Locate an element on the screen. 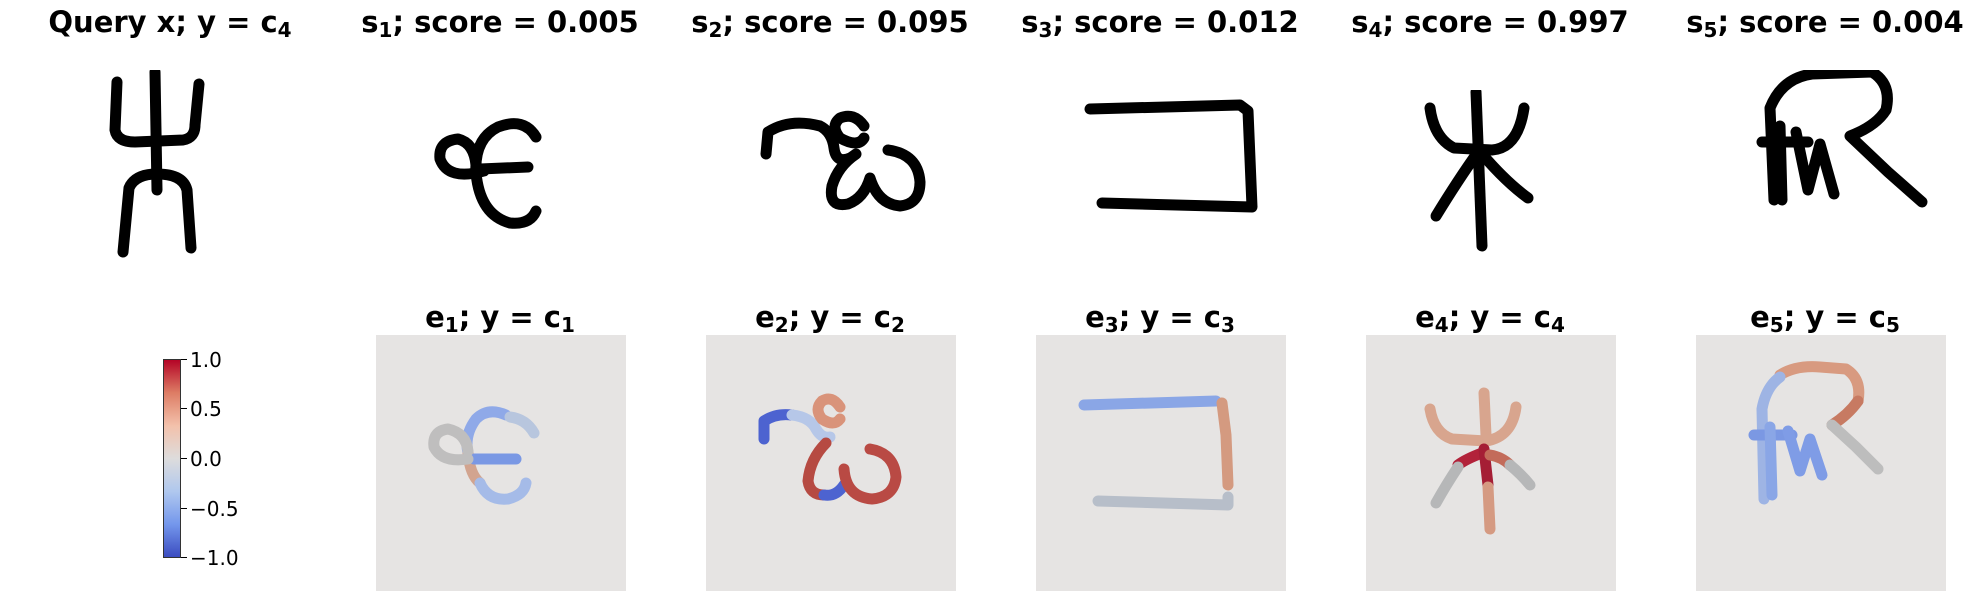 This screenshot has width=1963, height=591. colorbar-tick-label: 1.0 is located at coordinates (206, 360).